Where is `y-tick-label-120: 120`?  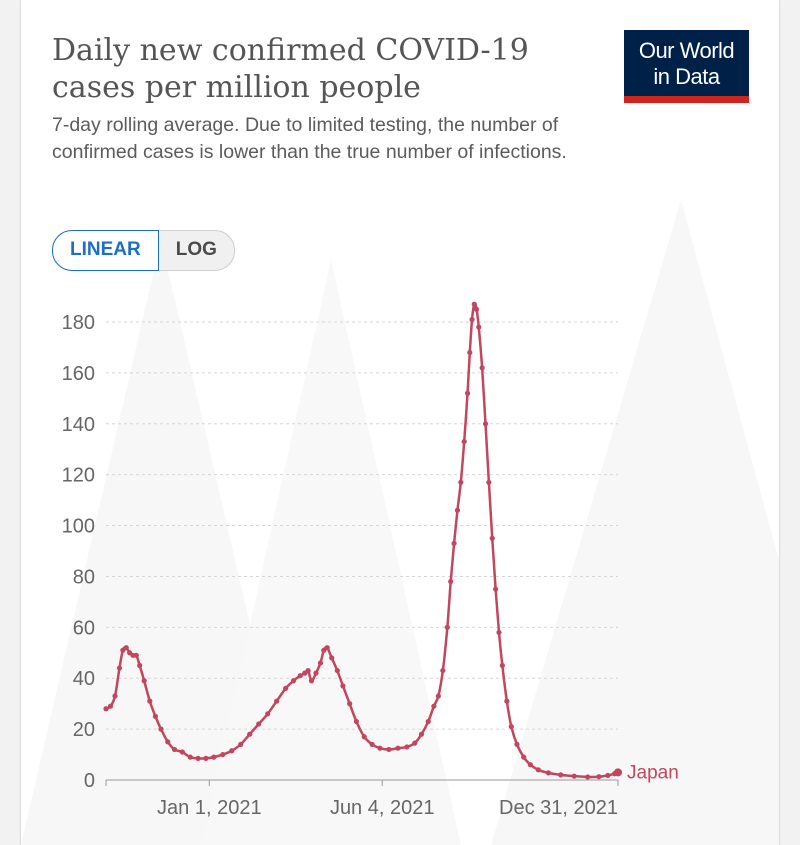
y-tick-label-120: 120 is located at coordinates (78, 476).